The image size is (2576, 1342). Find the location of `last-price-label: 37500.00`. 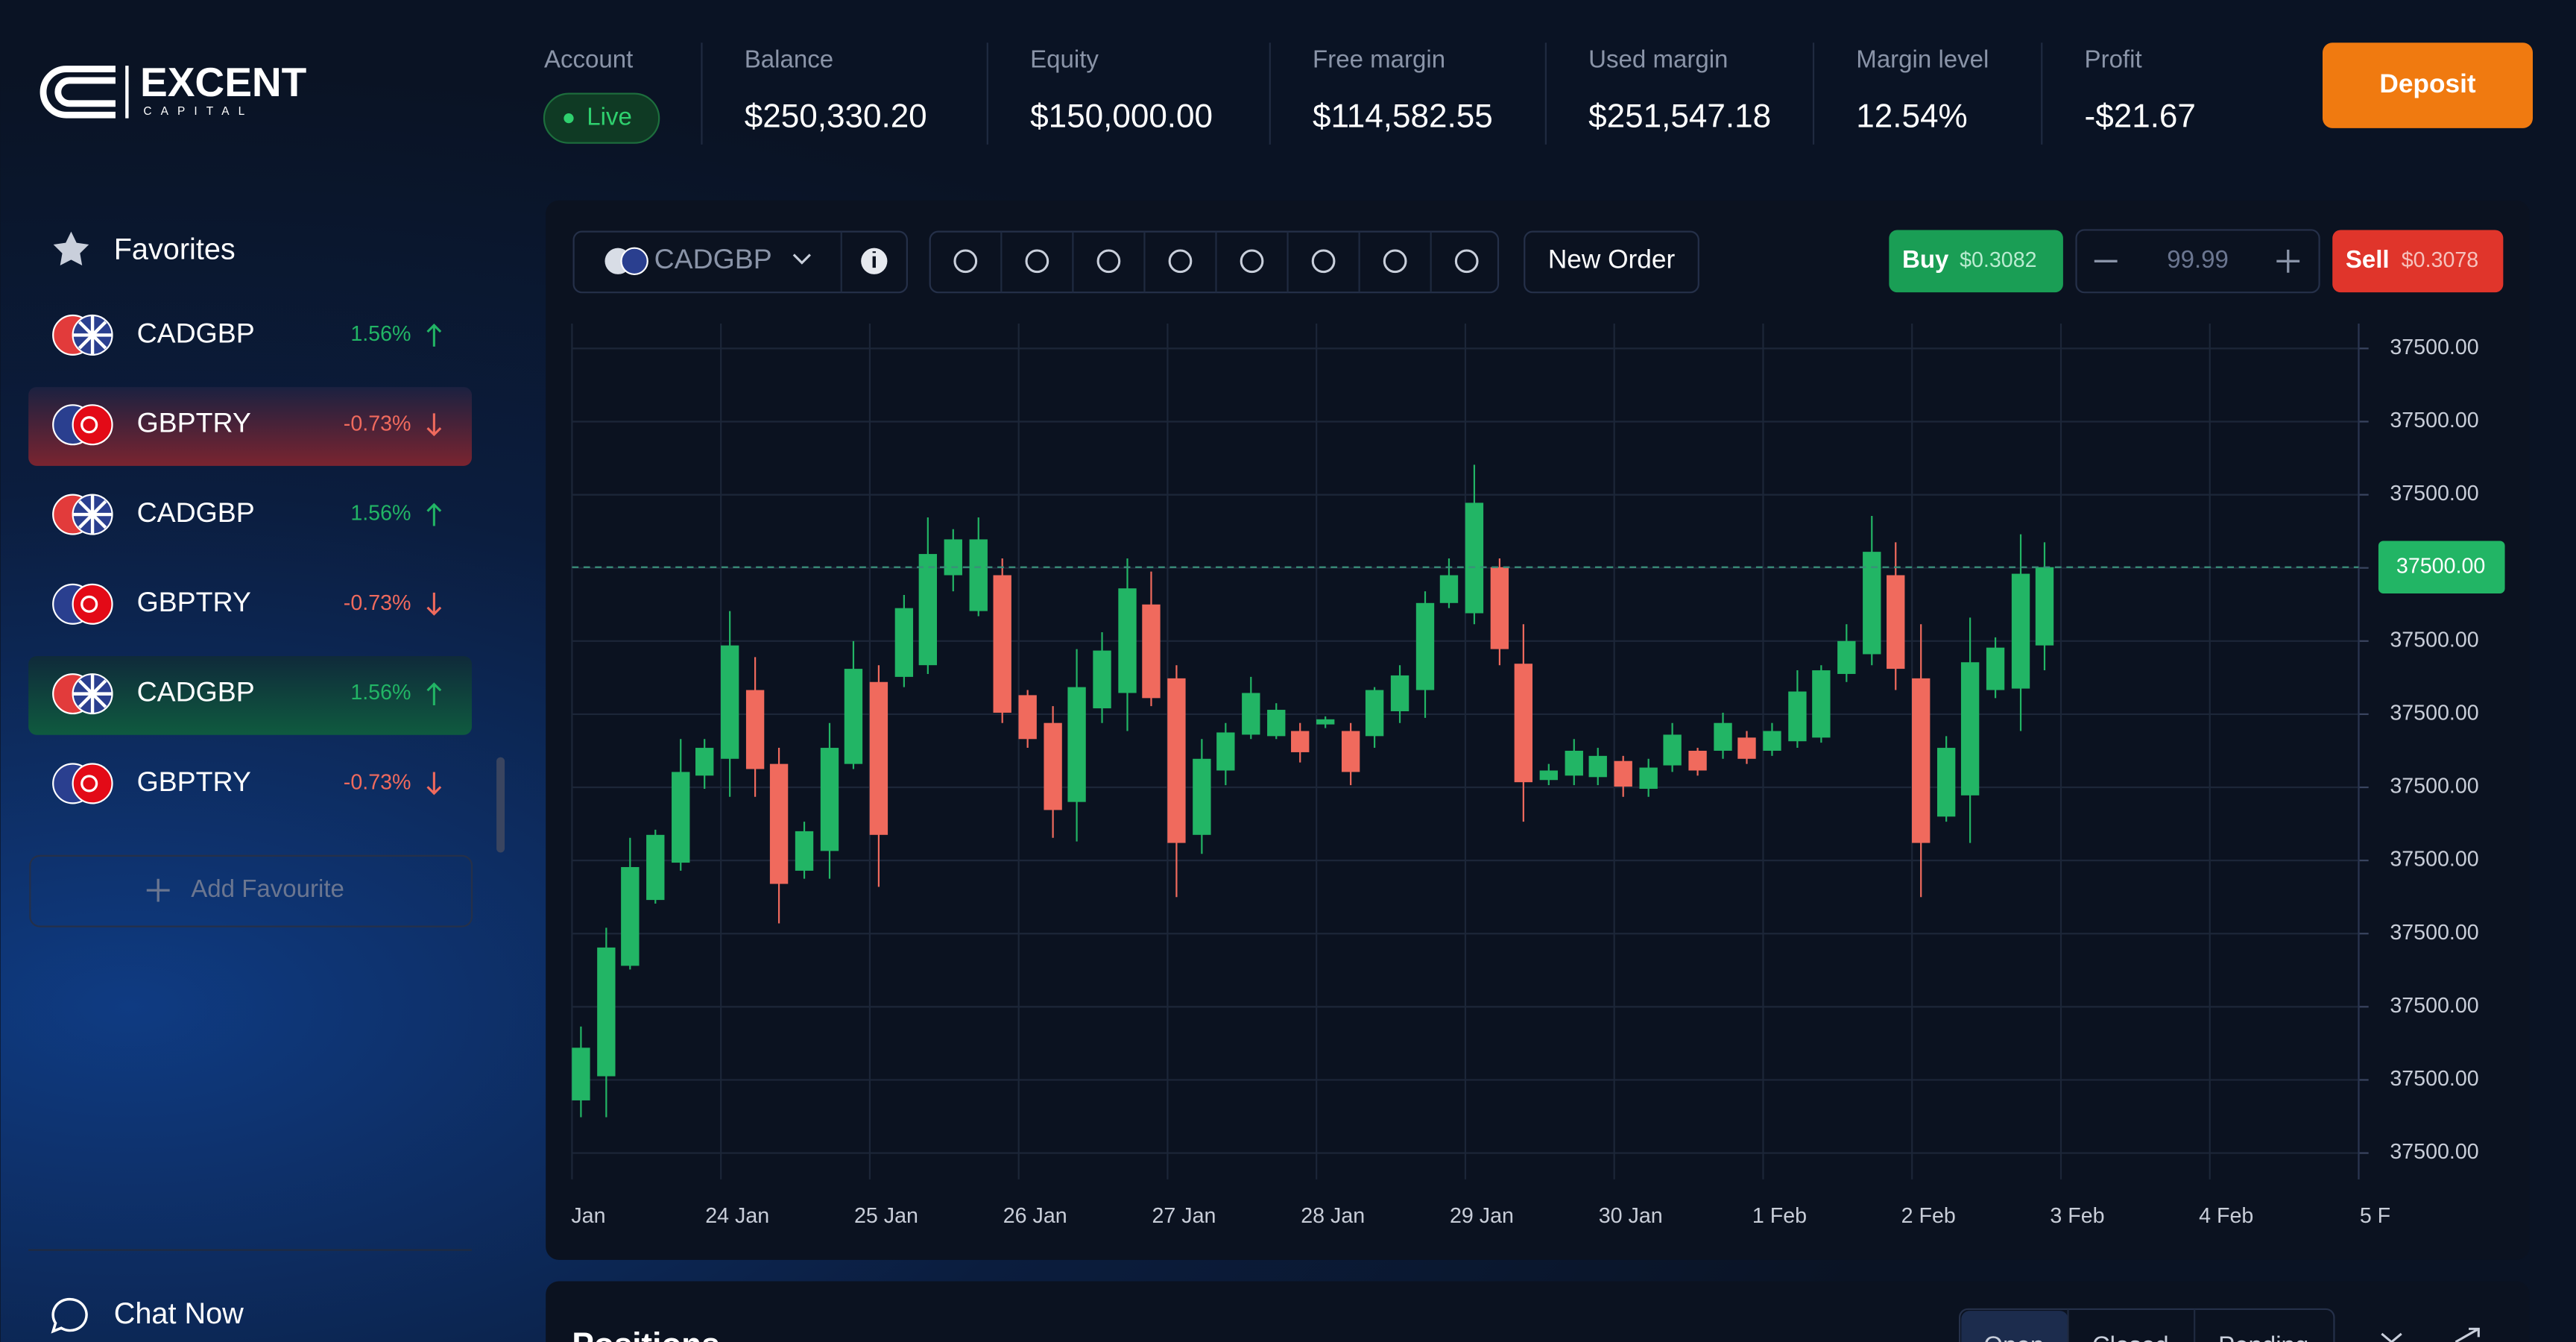

last-price-label: 37500.00 is located at coordinates (2441, 566).